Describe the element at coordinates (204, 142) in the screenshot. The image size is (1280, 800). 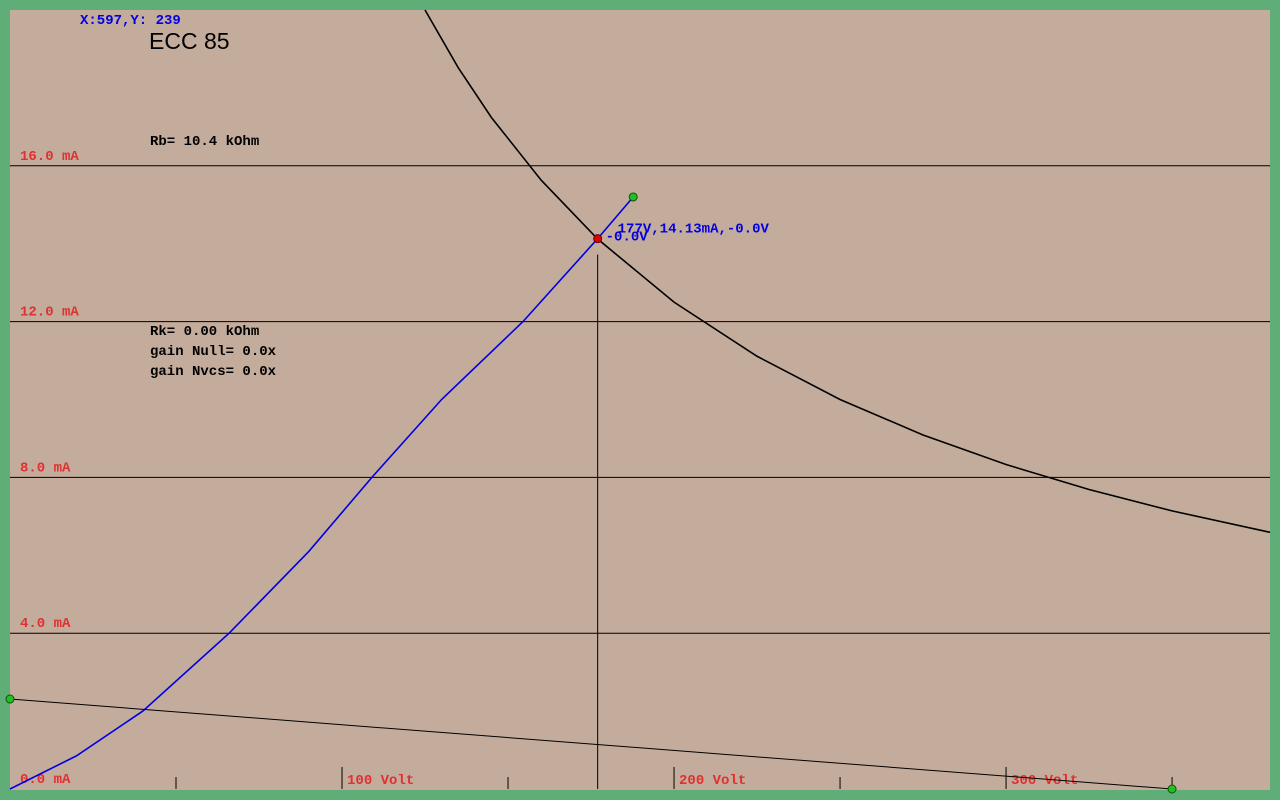
I see `info-text: Rb= 10.4 kOhm` at that location.